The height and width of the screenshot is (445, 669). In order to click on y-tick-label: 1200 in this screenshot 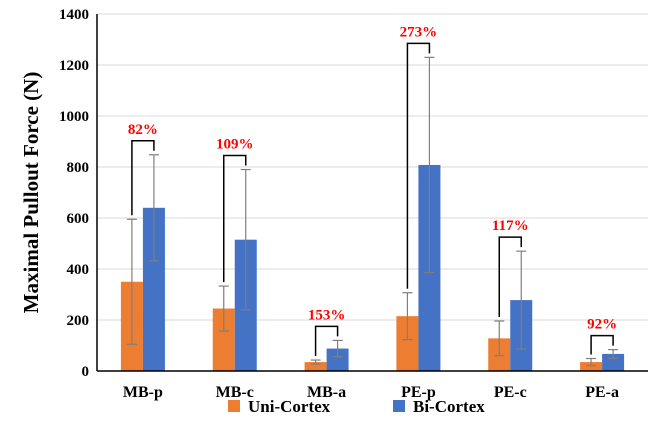, I will do `click(74, 66)`.